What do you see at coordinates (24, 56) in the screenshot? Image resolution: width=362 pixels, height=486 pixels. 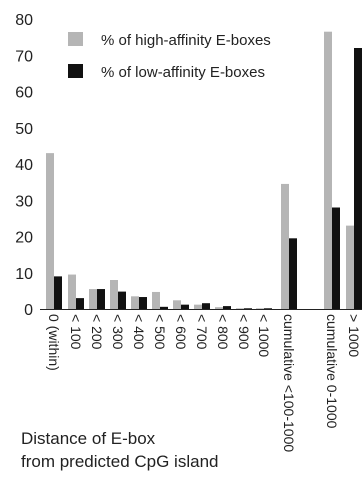 I see `y-tick-label-70: 70` at bounding box center [24, 56].